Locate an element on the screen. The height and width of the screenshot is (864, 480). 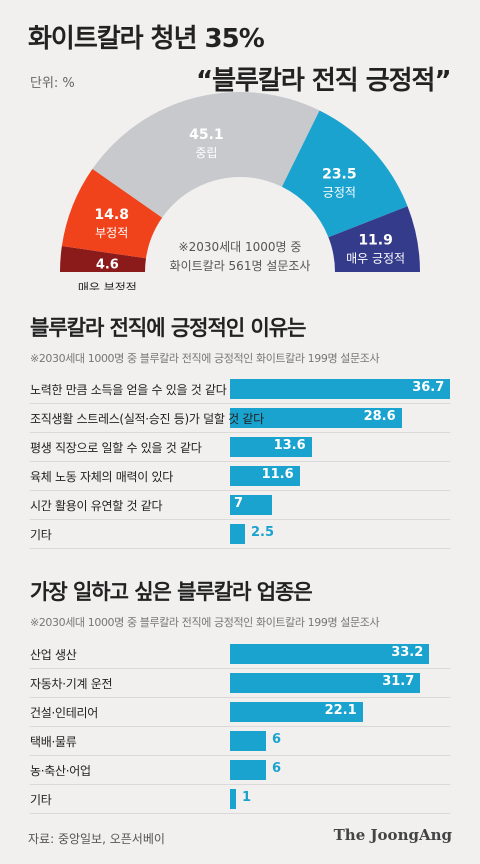
bar-category-label: 노력한 만큼 소득을 얻을 수 있을 것 같다 is located at coordinates (128, 390).